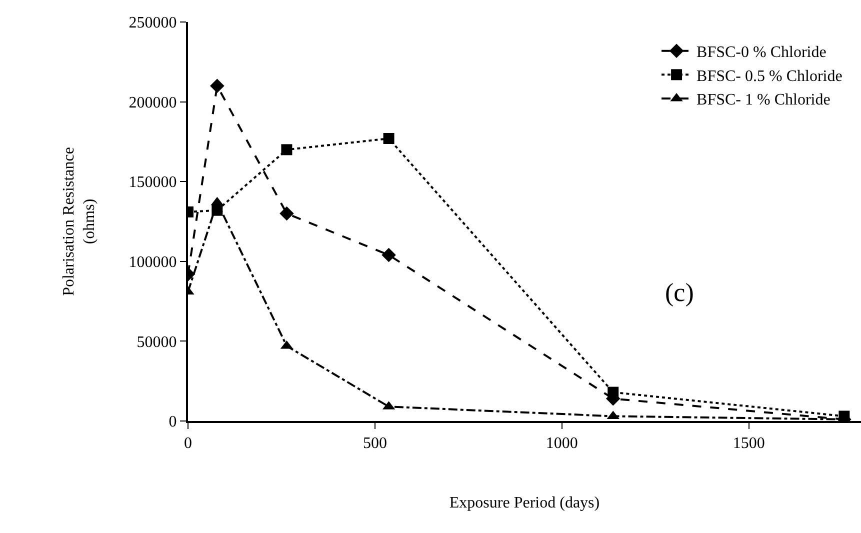  What do you see at coordinates (769, 76) in the screenshot?
I see `legend-label: BFSC- 0.5 % Chloride` at bounding box center [769, 76].